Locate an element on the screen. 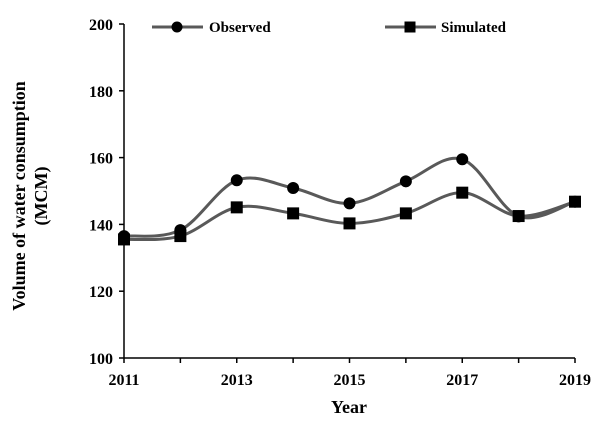 Image resolution: width=597 pixels, height=421 pixels. y-tick-label: 200 is located at coordinates (101, 25).